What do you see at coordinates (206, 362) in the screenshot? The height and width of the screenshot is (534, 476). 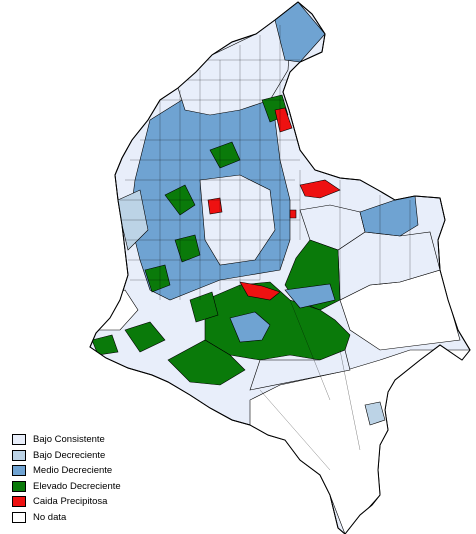 I see `region-caqueta-green` at bounding box center [206, 362].